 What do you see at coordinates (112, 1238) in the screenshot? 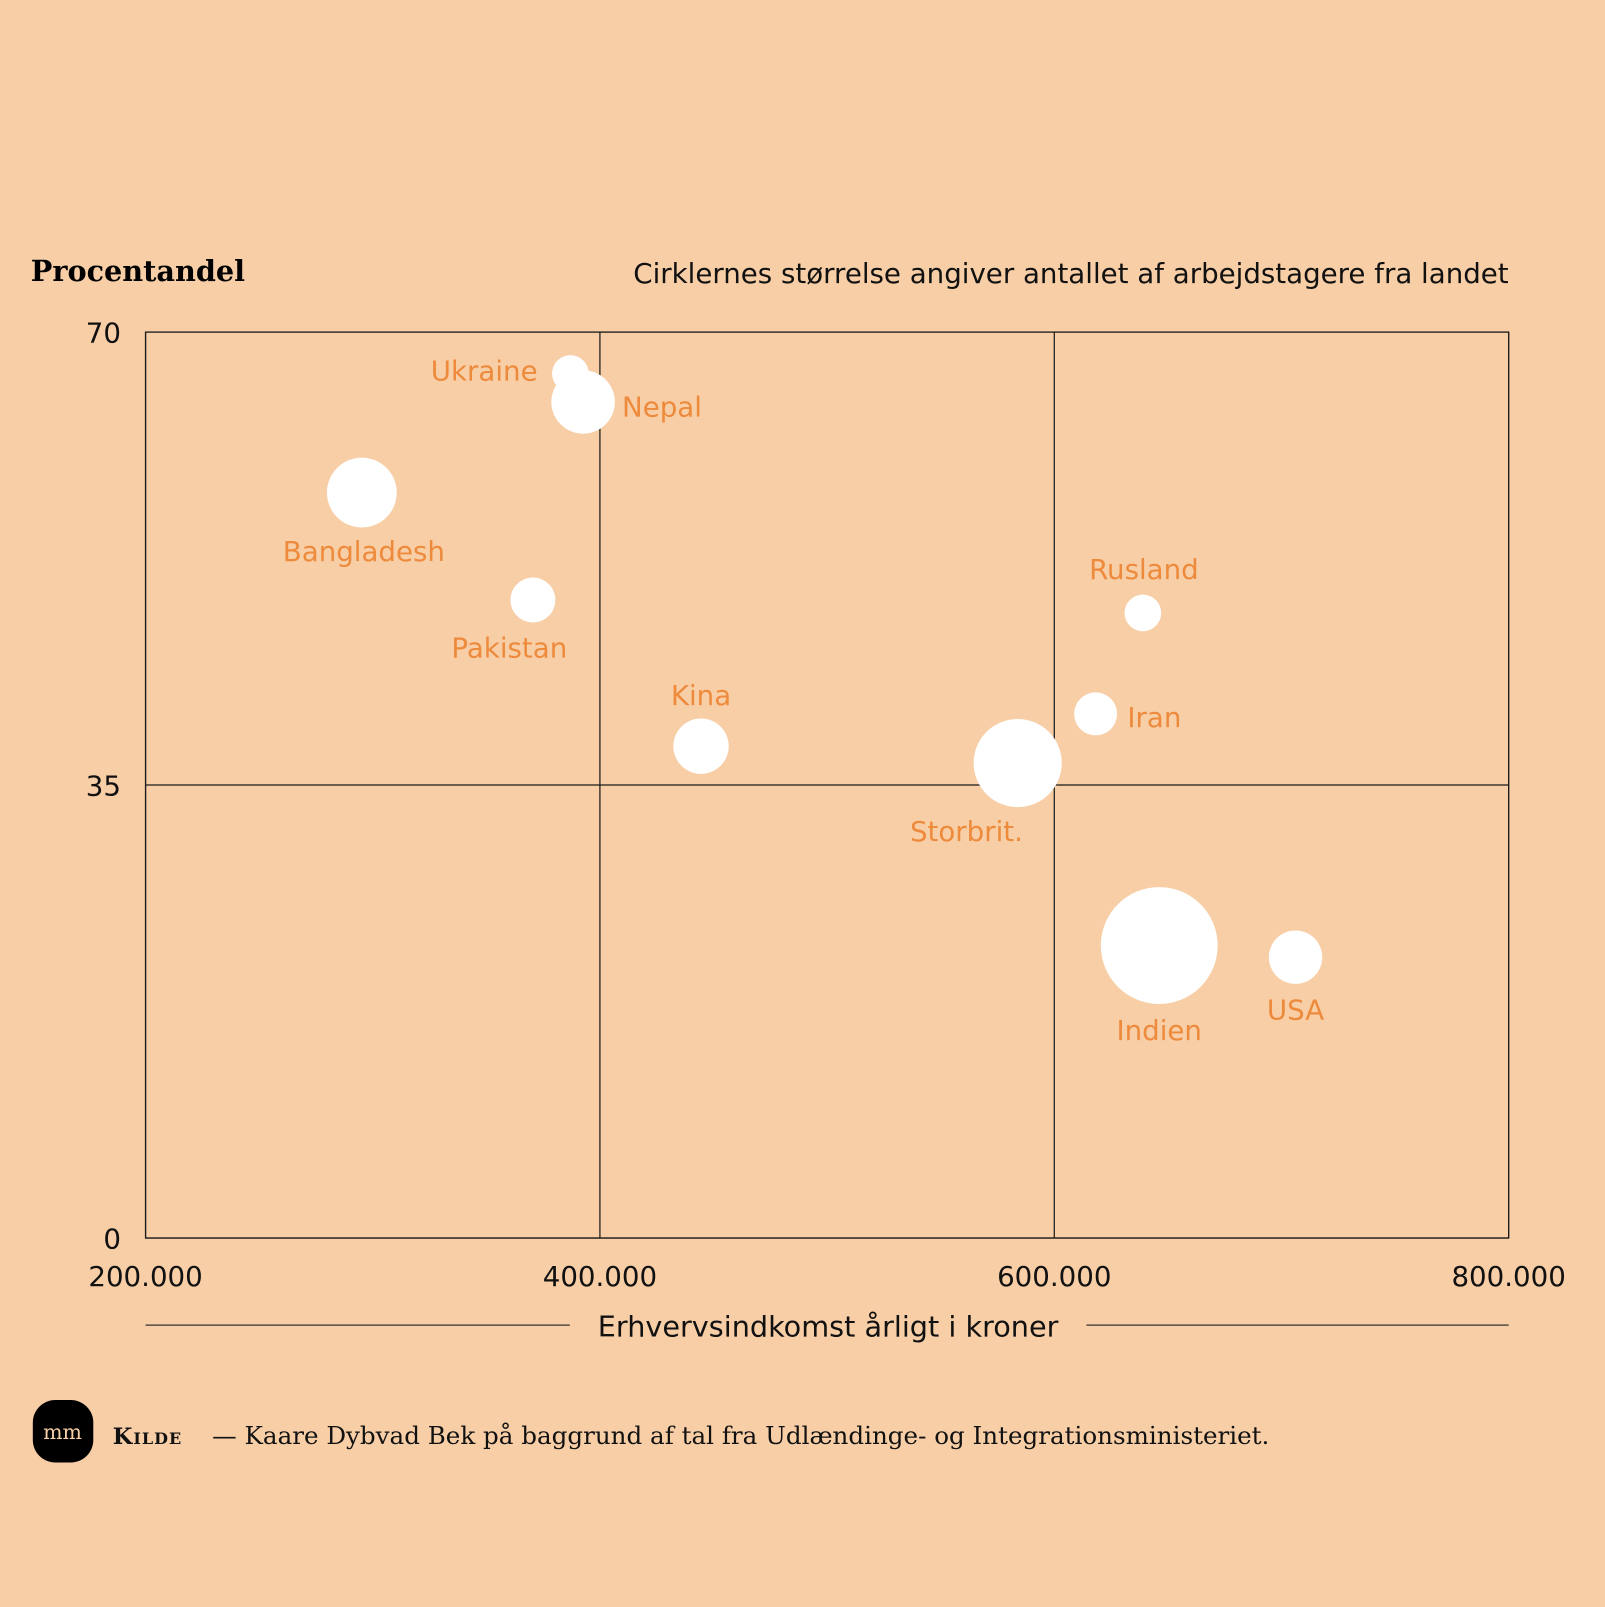
I see `y-tick-label: 0` at bounding box center [112, 1238].